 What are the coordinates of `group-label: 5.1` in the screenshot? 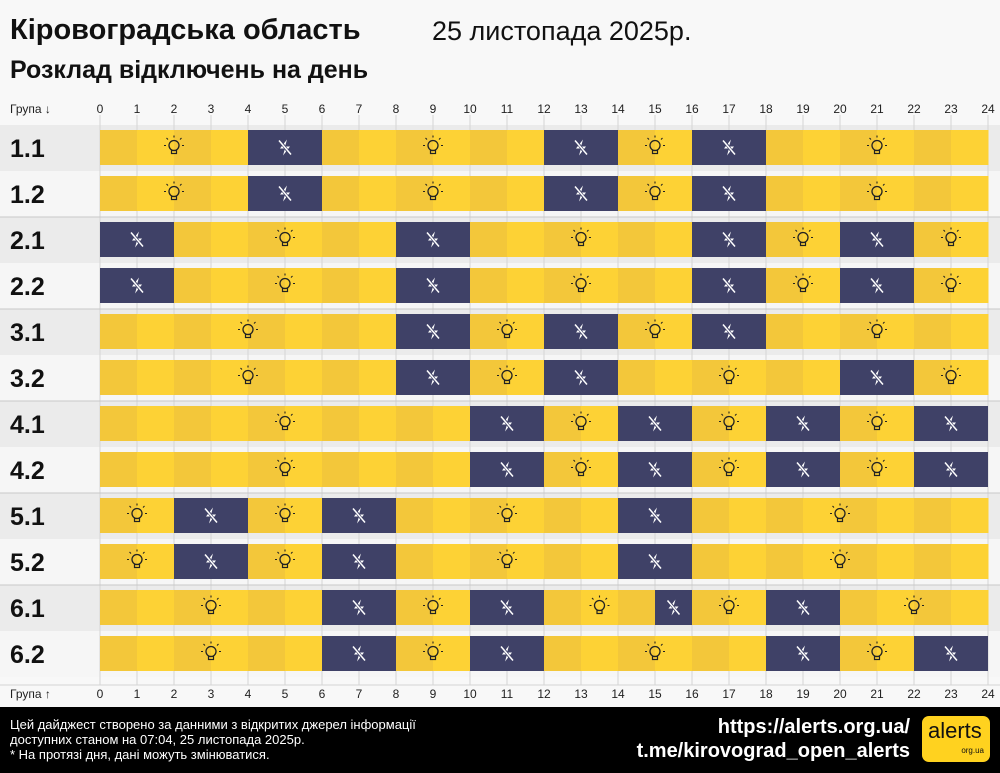 It's located at (27, 517).